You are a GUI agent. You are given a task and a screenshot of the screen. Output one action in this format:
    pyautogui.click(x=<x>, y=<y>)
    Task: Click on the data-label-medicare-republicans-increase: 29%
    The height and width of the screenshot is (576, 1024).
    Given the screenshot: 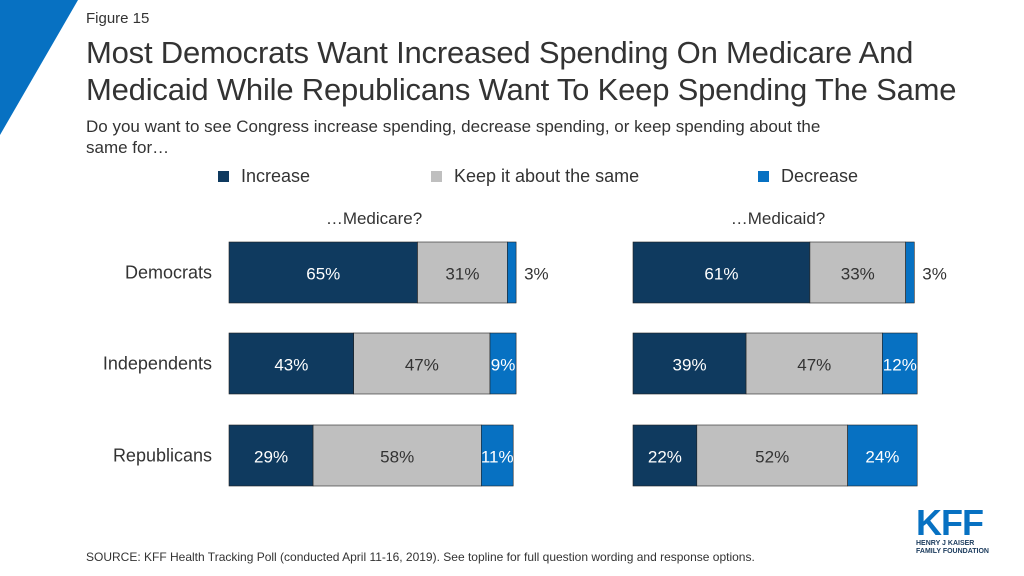 What is the action you would take?
    pyautogui.click(x=271, y=457)
    